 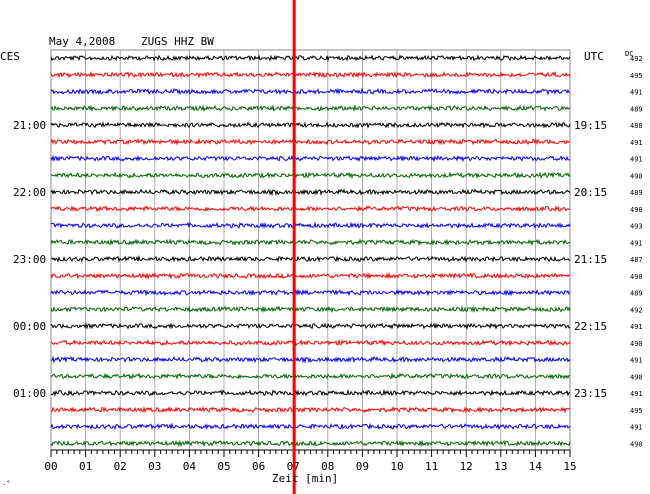 What do you see at coordinates (590, 326) in the screenshot?
I see `right-hour-label: 22:15` at bounding box center [590, 326].